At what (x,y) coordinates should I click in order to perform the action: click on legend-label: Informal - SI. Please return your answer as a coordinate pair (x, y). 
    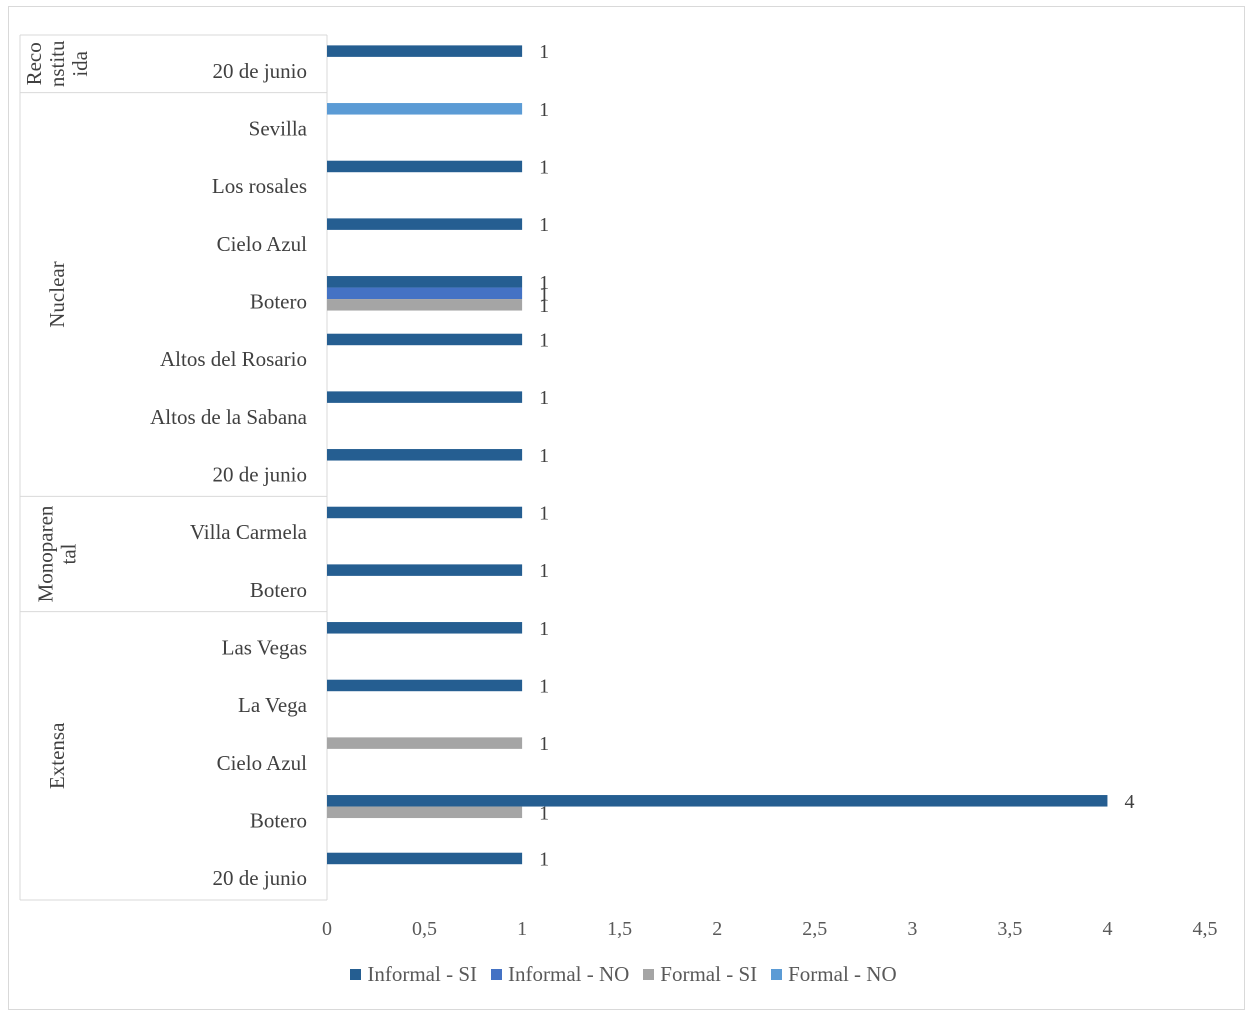
    Looking at the image, I should click on (422, 974).